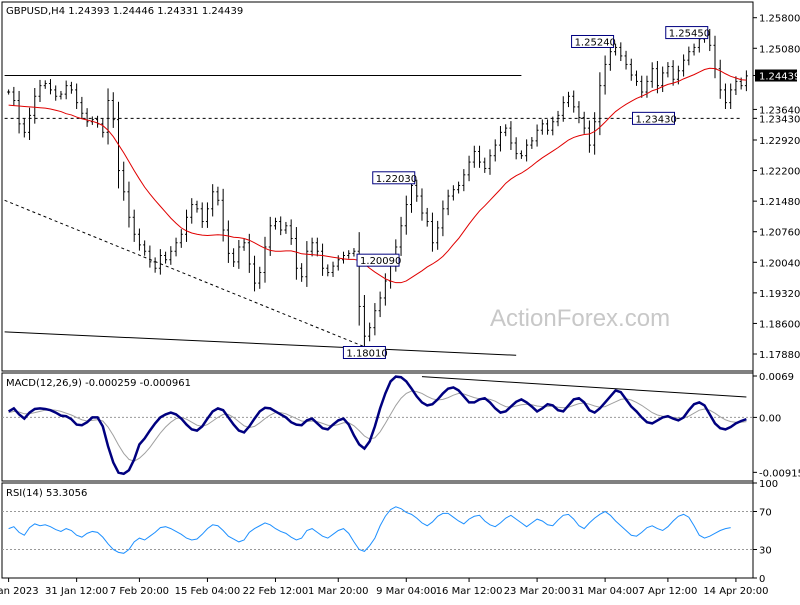 Image resolution: width=800 pixels, height=605 pixels. What do you see at coordinates (139, 591) in the screenshot?
I see `xtick-label: 7 Feb 20:00` at bounding box center [139, 591].